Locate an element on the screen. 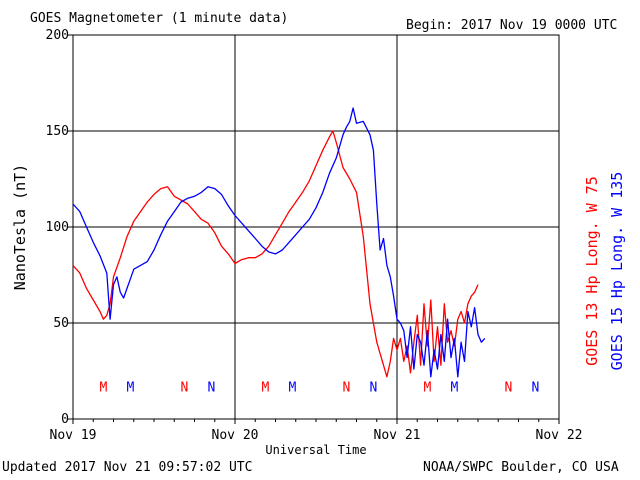 The height and width of the screenshot is (480, 640). y-tick-label: 200 is located at coordinates (57, 35).